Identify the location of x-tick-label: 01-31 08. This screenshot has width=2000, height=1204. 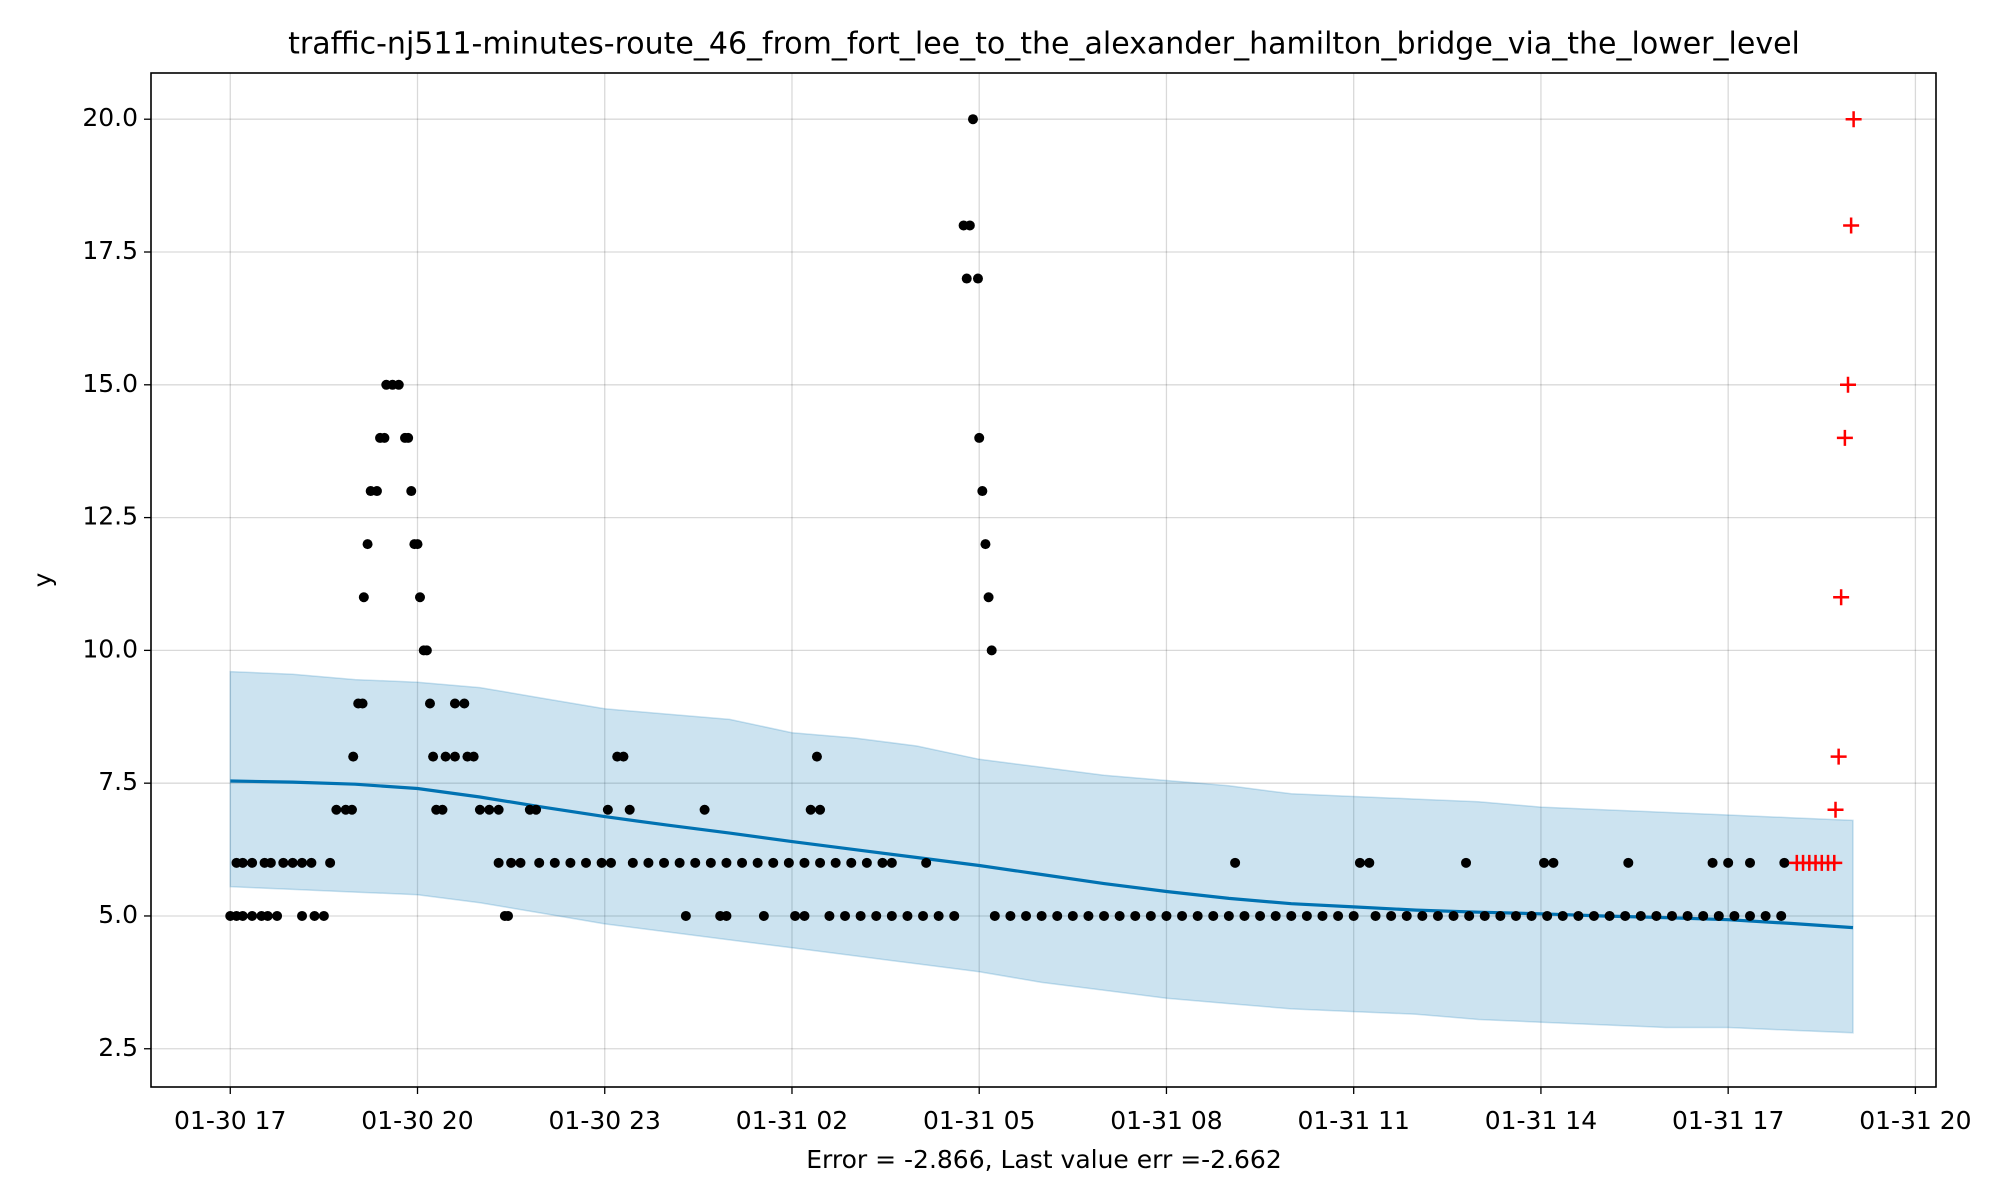
(1166, 1120).